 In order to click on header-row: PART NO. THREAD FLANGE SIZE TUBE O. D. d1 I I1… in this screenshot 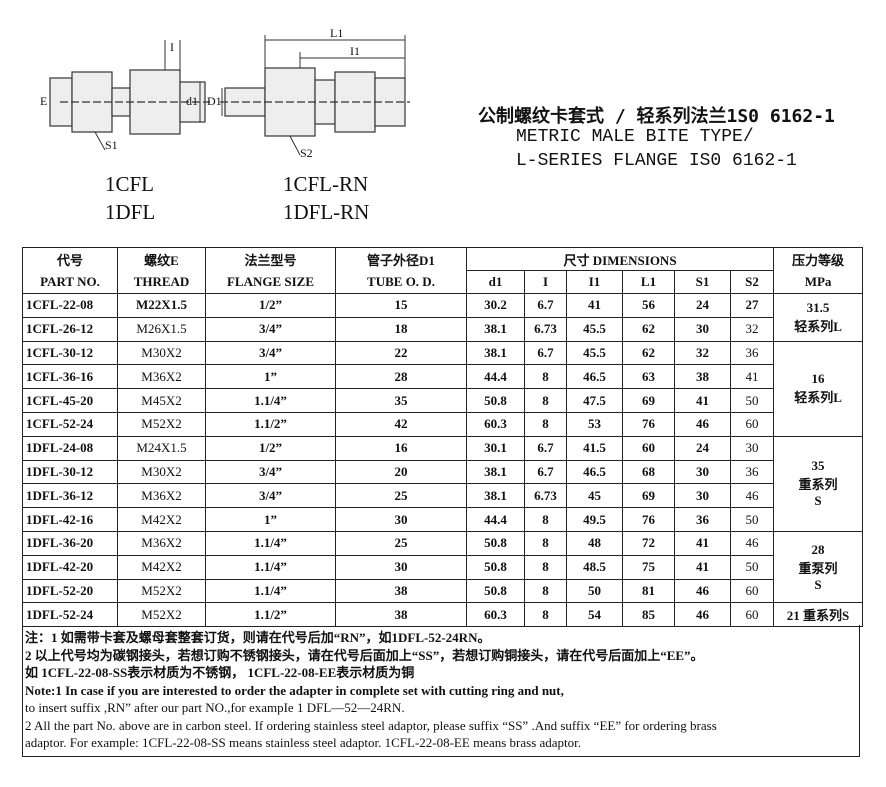, I will do `click(443, 282)`.